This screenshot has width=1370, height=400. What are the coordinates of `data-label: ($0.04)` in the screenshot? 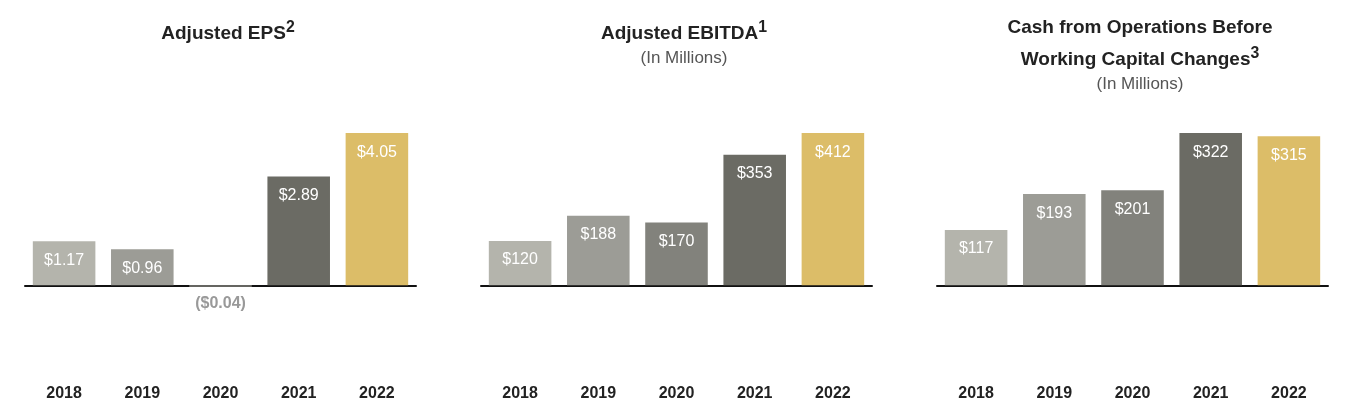 It's located at (220, 303).